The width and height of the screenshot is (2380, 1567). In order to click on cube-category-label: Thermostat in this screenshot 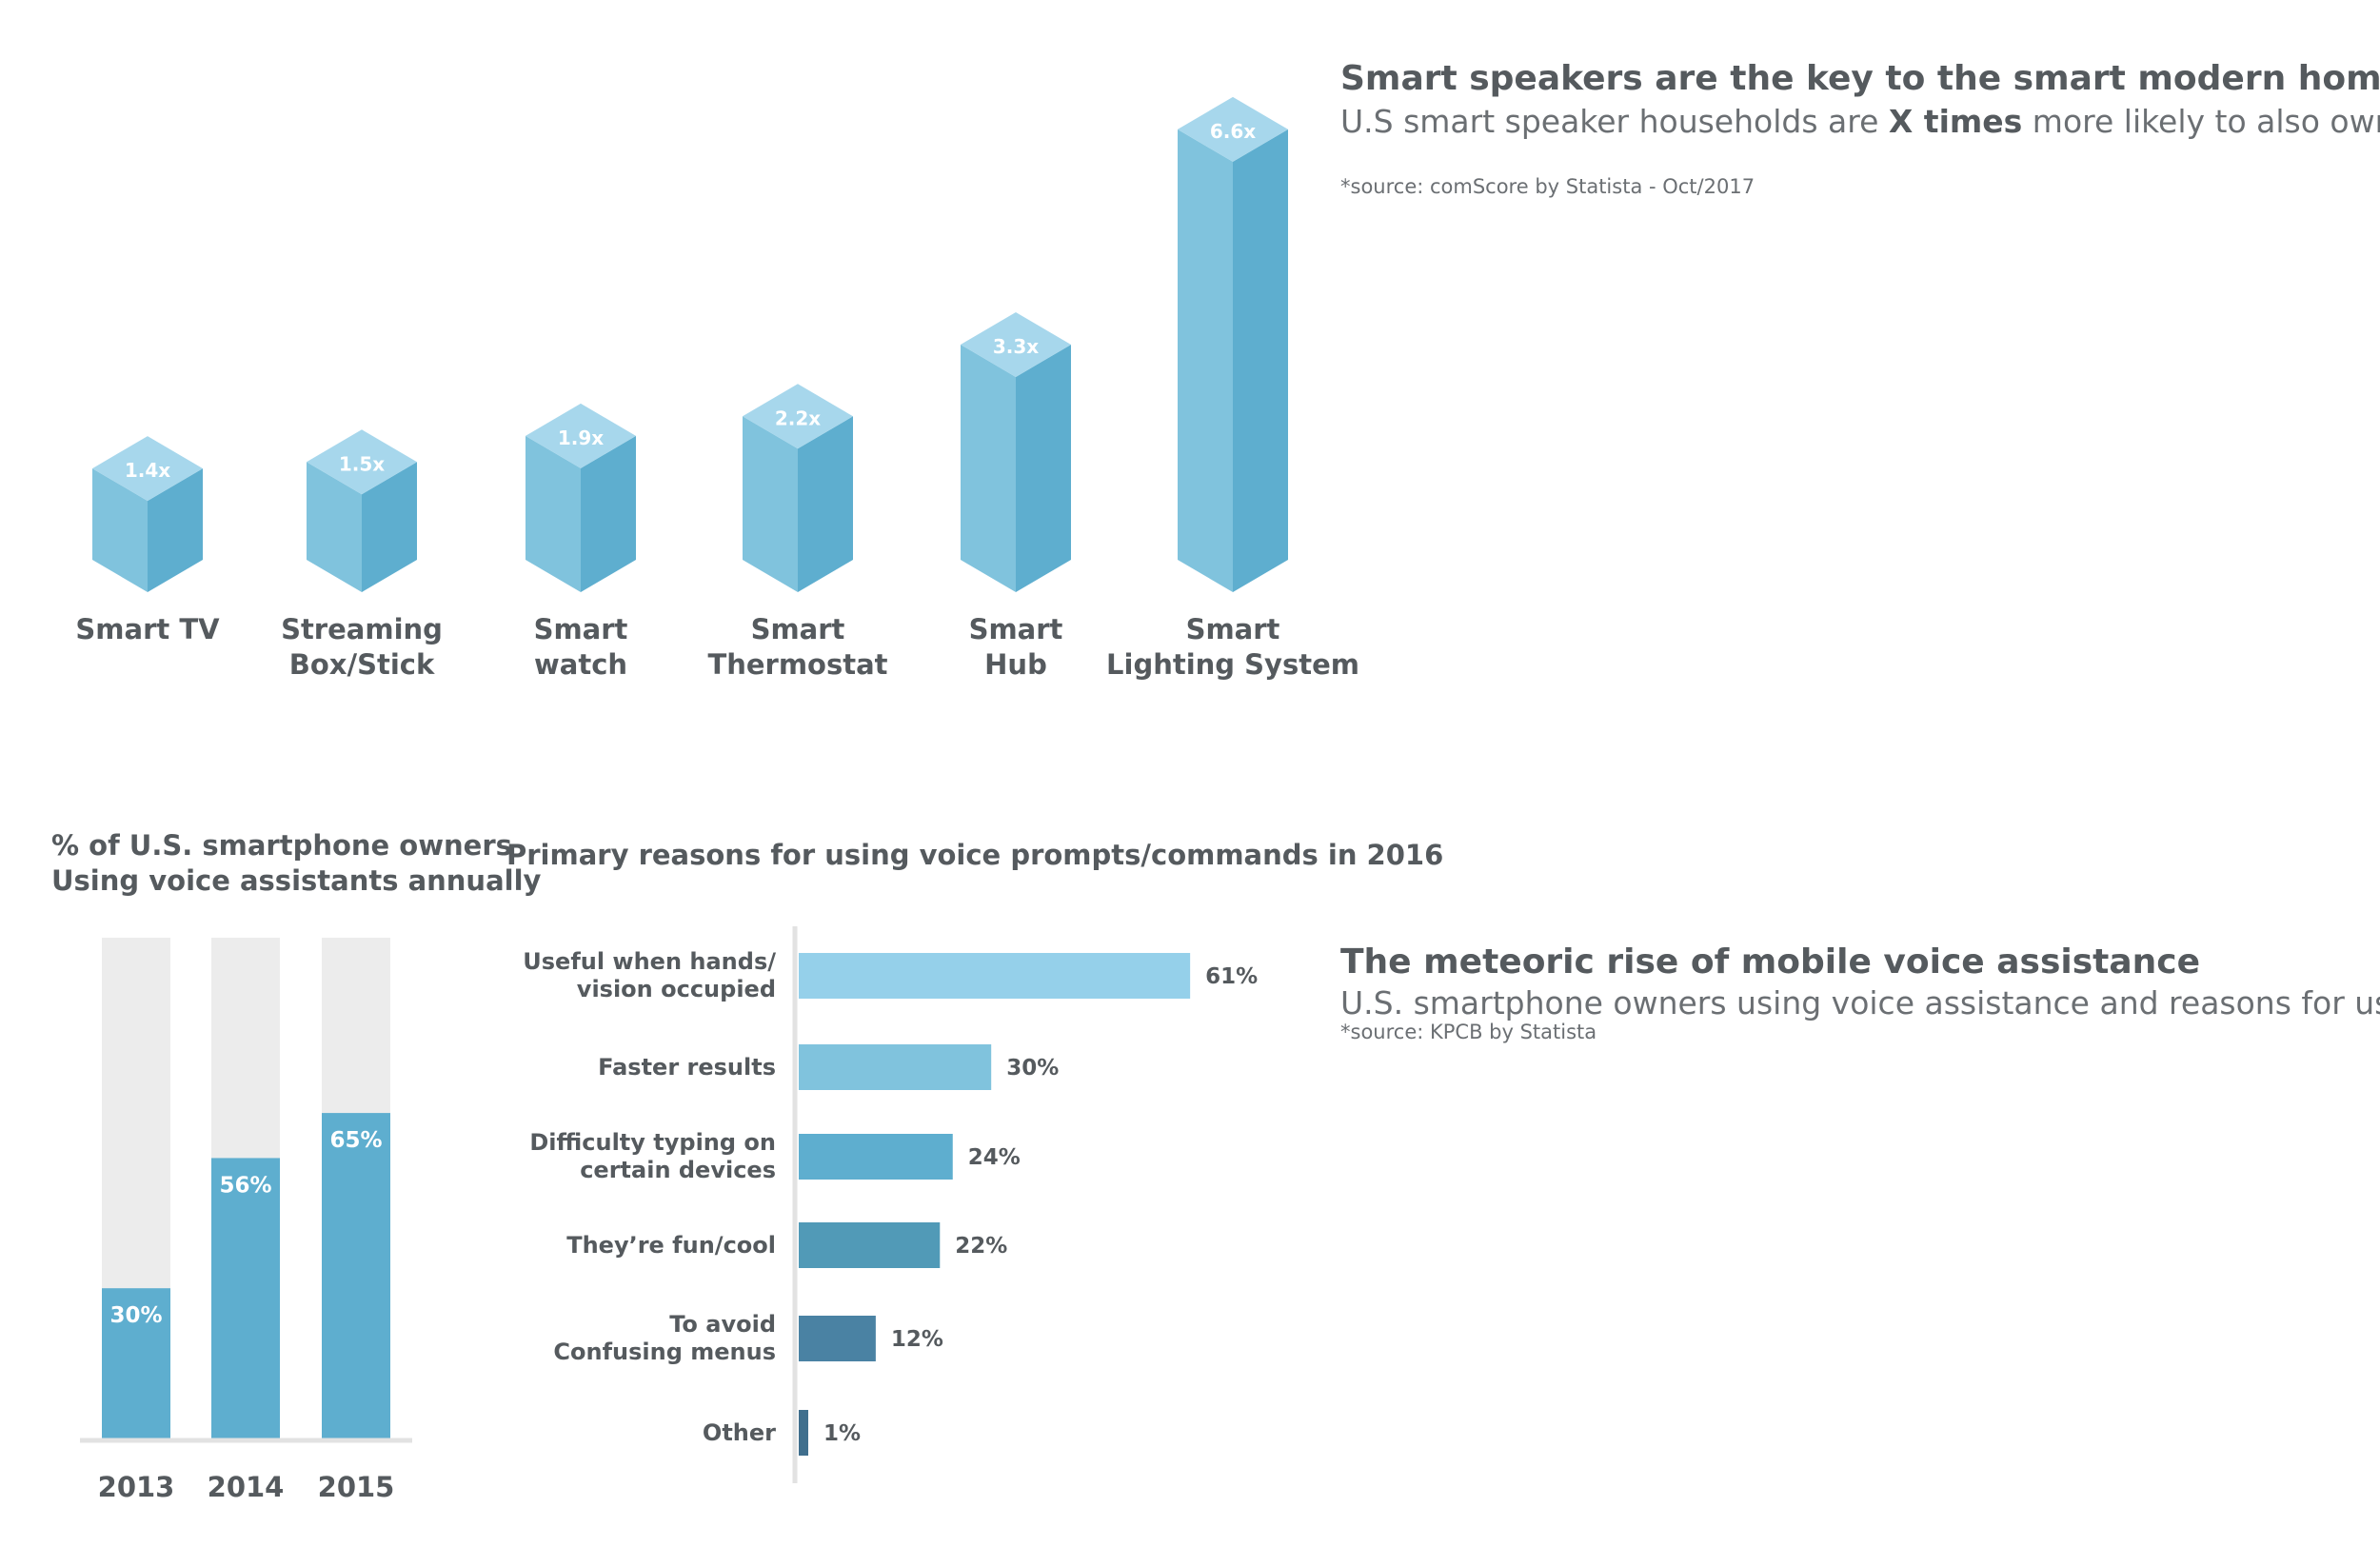, I will do `click(797, 664)`.